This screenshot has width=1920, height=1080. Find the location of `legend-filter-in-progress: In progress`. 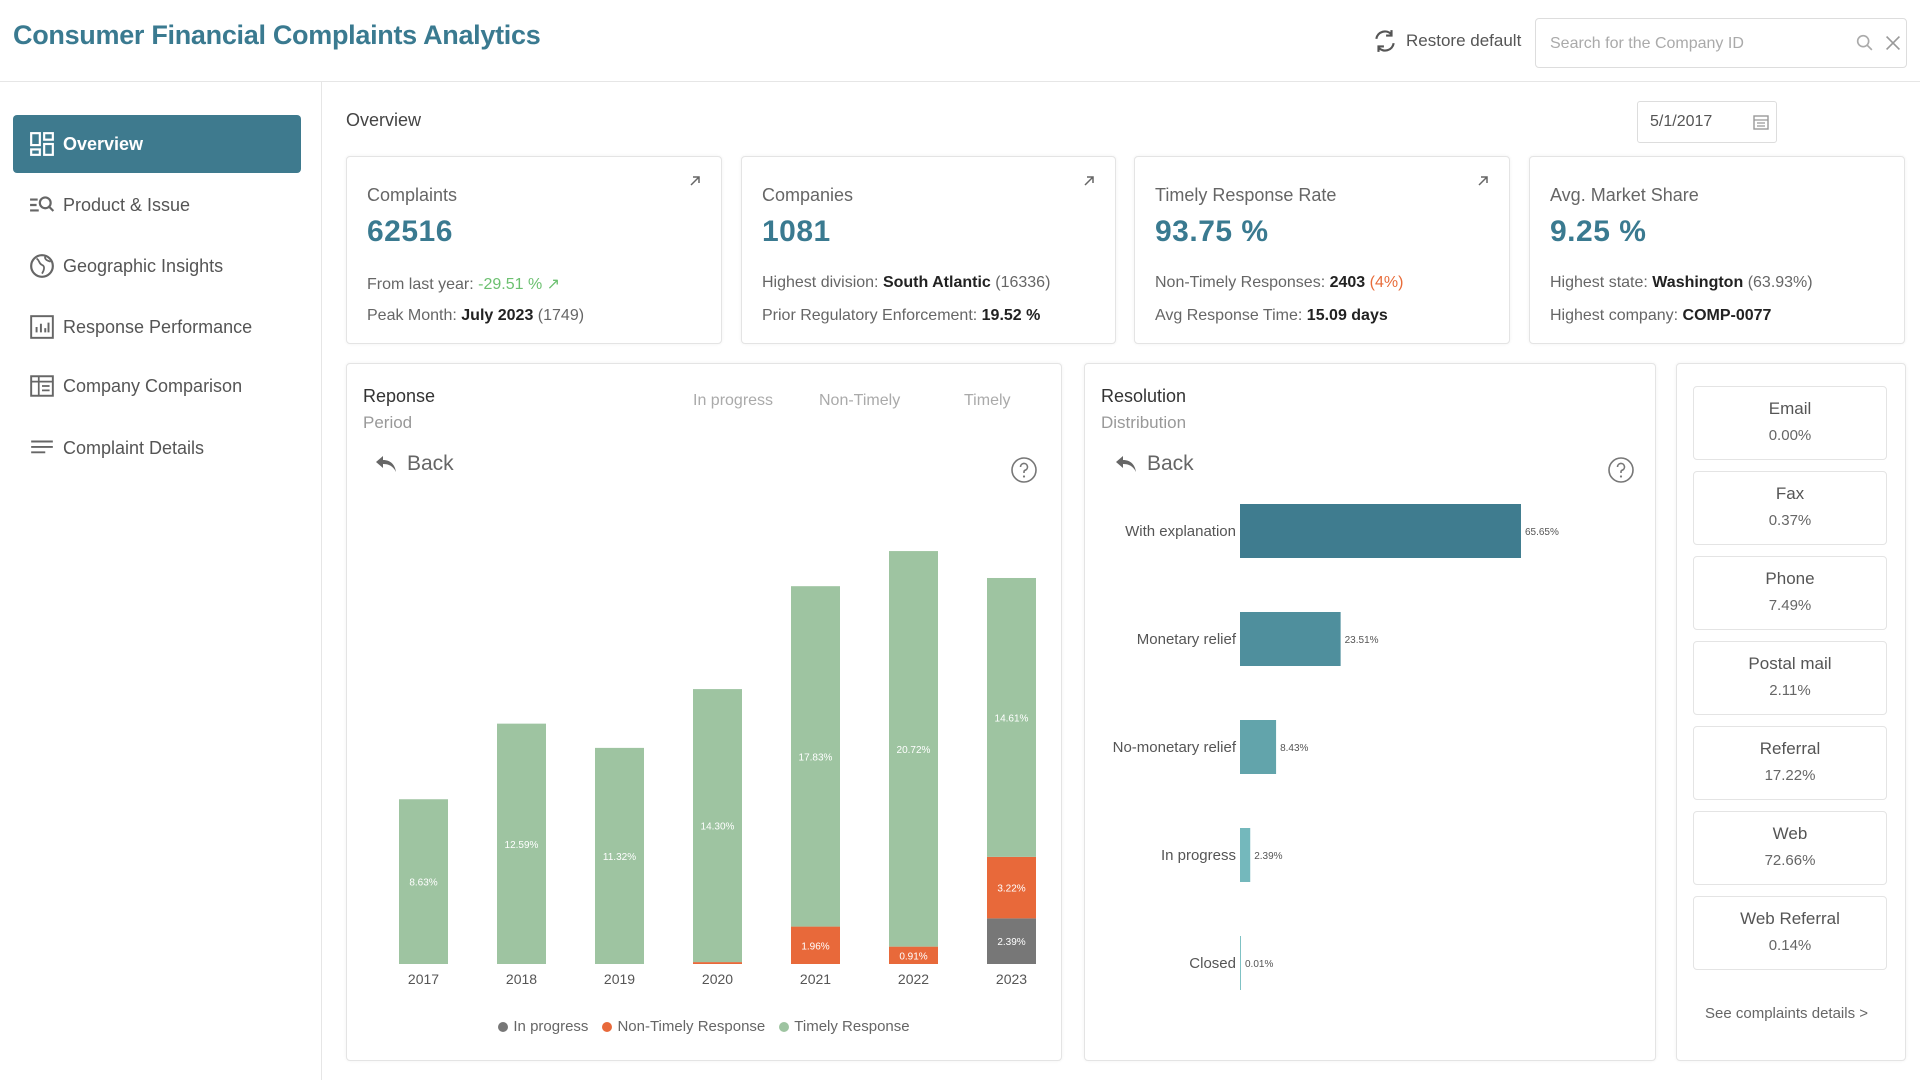

legend-filter-in-progress: In progress is located at coordinates (733, 400).